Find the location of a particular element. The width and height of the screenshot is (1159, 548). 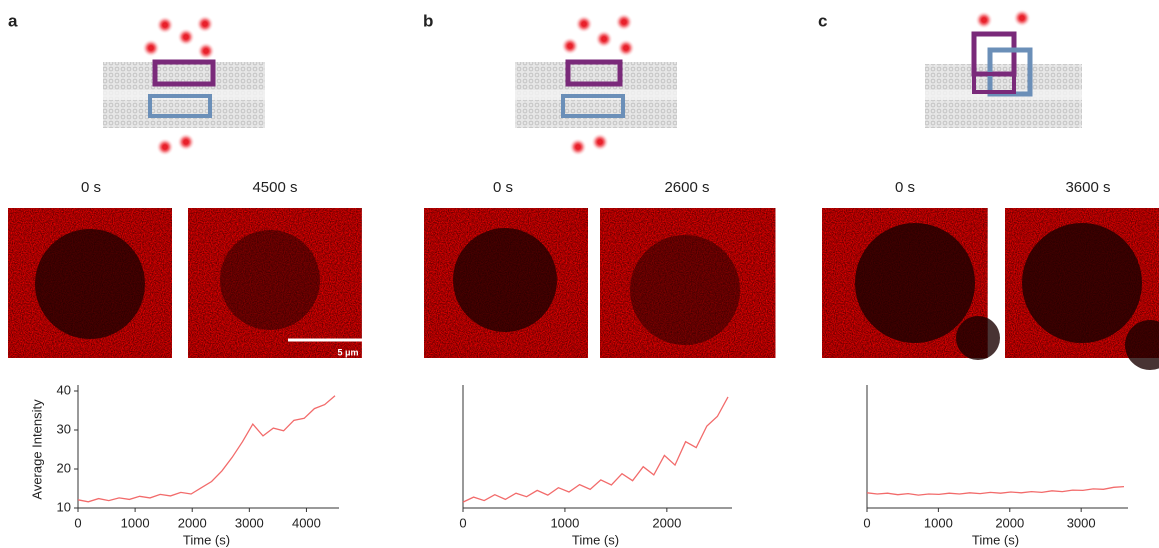

y-tick-label: 10 is located at coordinates (64, 506).